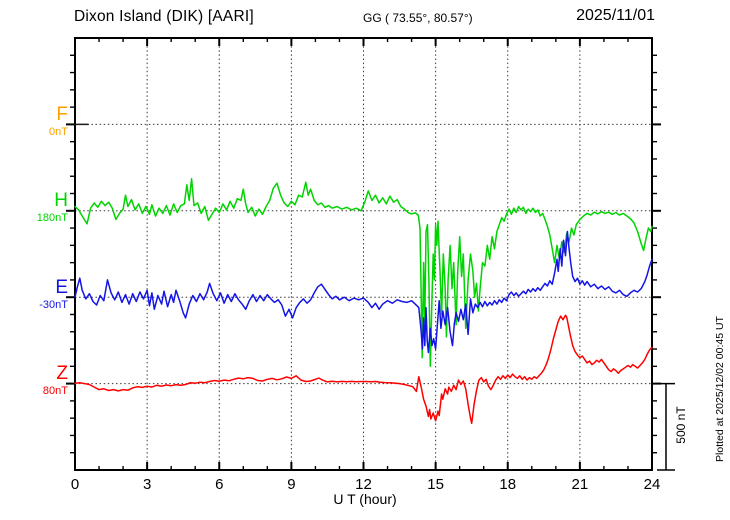  I want to click on component-letter-E: E, so click(61, 287).